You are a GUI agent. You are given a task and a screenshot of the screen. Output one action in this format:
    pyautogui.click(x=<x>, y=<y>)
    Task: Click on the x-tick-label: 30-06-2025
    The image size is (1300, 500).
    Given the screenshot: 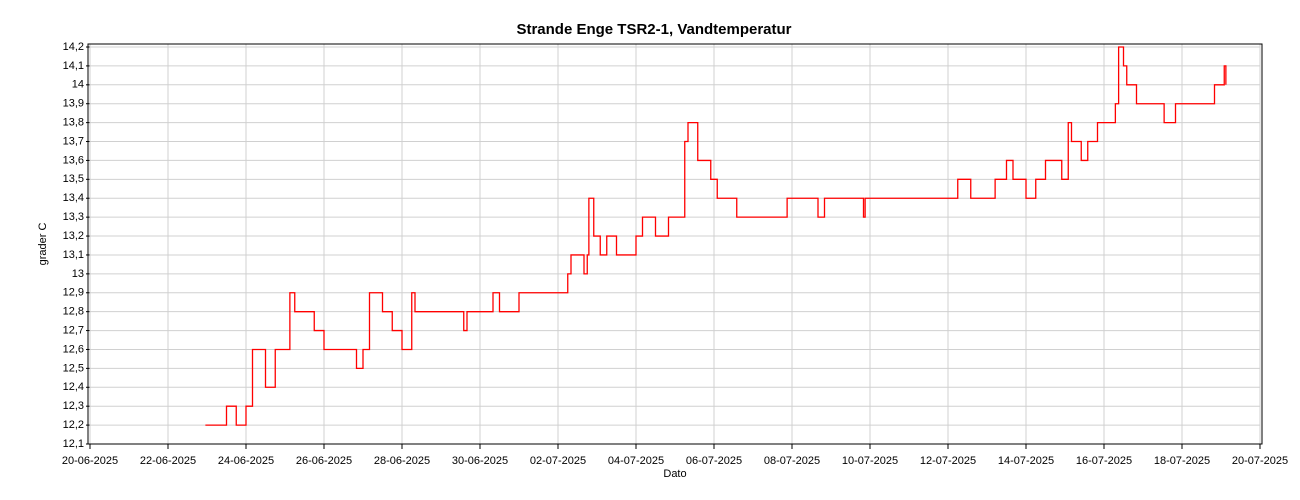 What is the action you would take?
    pyautogui.click(x=480, y=461)
    